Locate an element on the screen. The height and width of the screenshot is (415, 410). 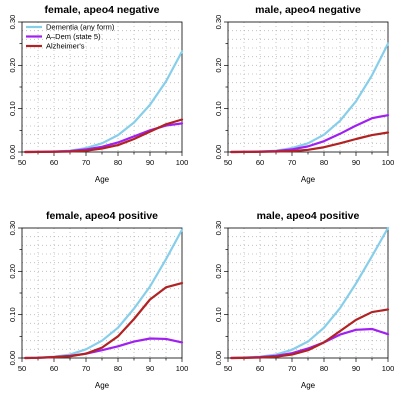
panel-title: female, apeo4 positive is located at coordinates (102, 216).